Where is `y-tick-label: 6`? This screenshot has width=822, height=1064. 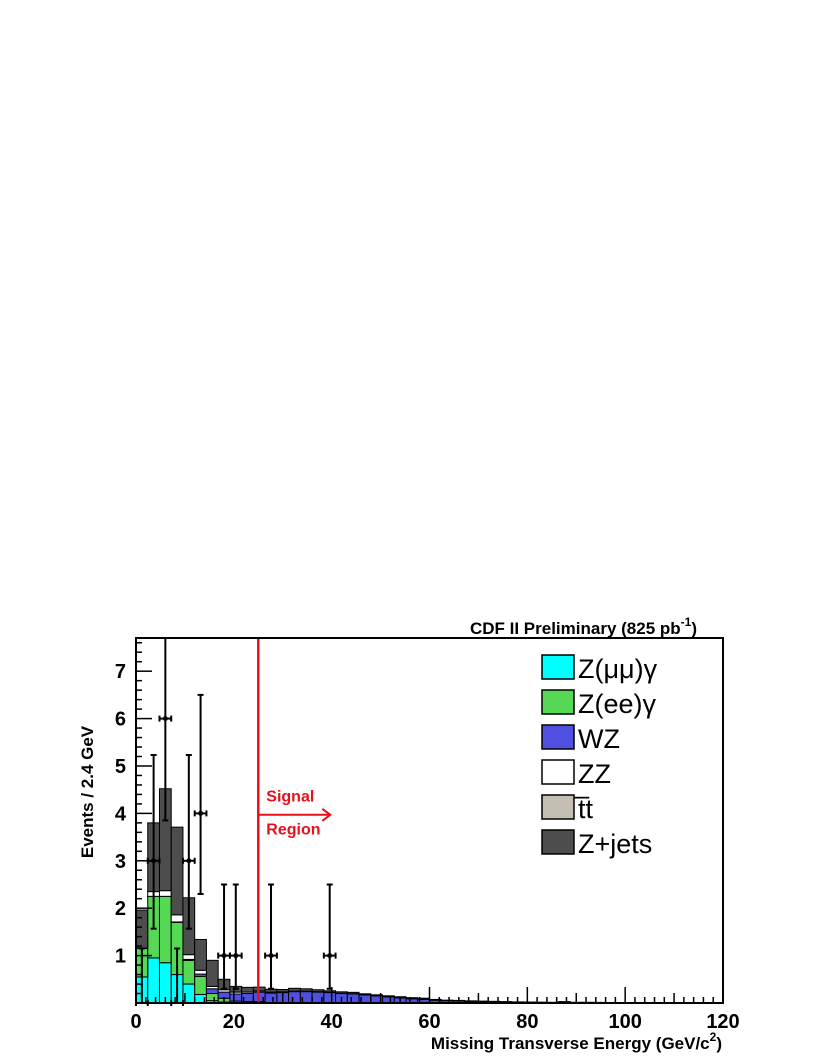 y-tick-label: 6 is located at coordinates (120, 720).